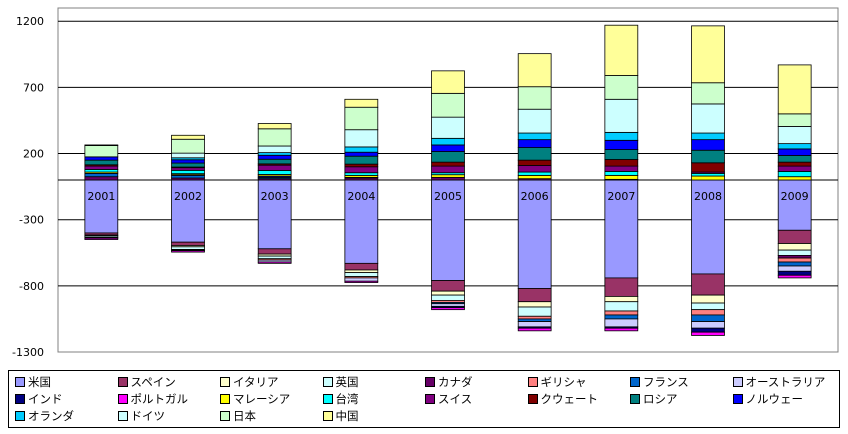 The image size is (848, 434). I want to click on legend-label: ロシア, so click(660, 399).